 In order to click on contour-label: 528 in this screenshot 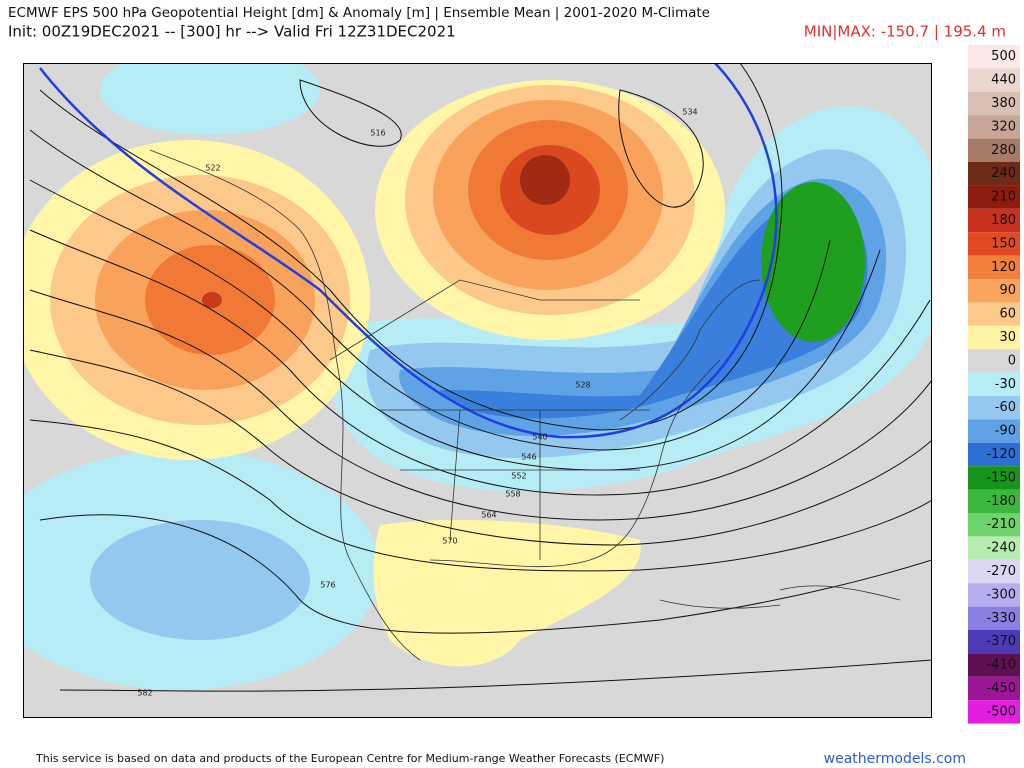, I will do `click(582, 385)`.